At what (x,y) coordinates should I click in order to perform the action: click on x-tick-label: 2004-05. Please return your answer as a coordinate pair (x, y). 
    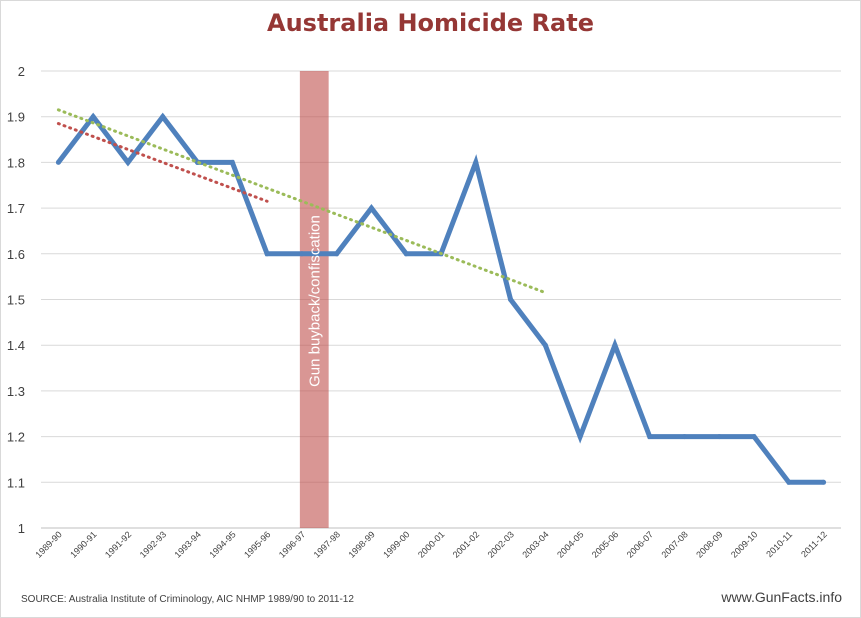
    Looking at the image, I should click on (570, 544).